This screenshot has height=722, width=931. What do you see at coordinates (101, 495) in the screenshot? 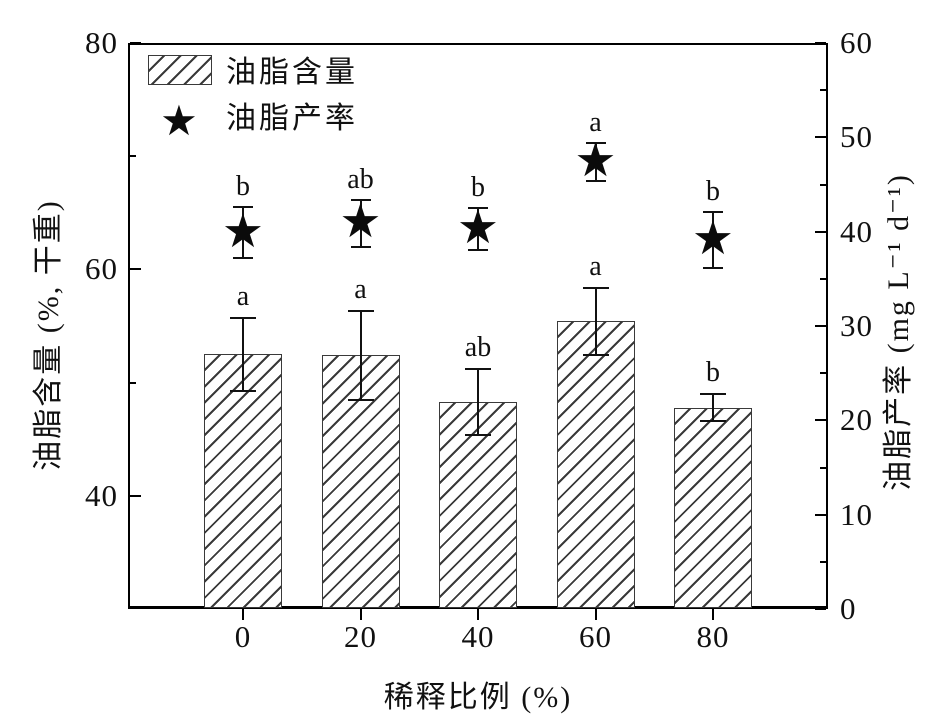
I see `left-axis-tick-label: 40` at bounding box center [101, 495].